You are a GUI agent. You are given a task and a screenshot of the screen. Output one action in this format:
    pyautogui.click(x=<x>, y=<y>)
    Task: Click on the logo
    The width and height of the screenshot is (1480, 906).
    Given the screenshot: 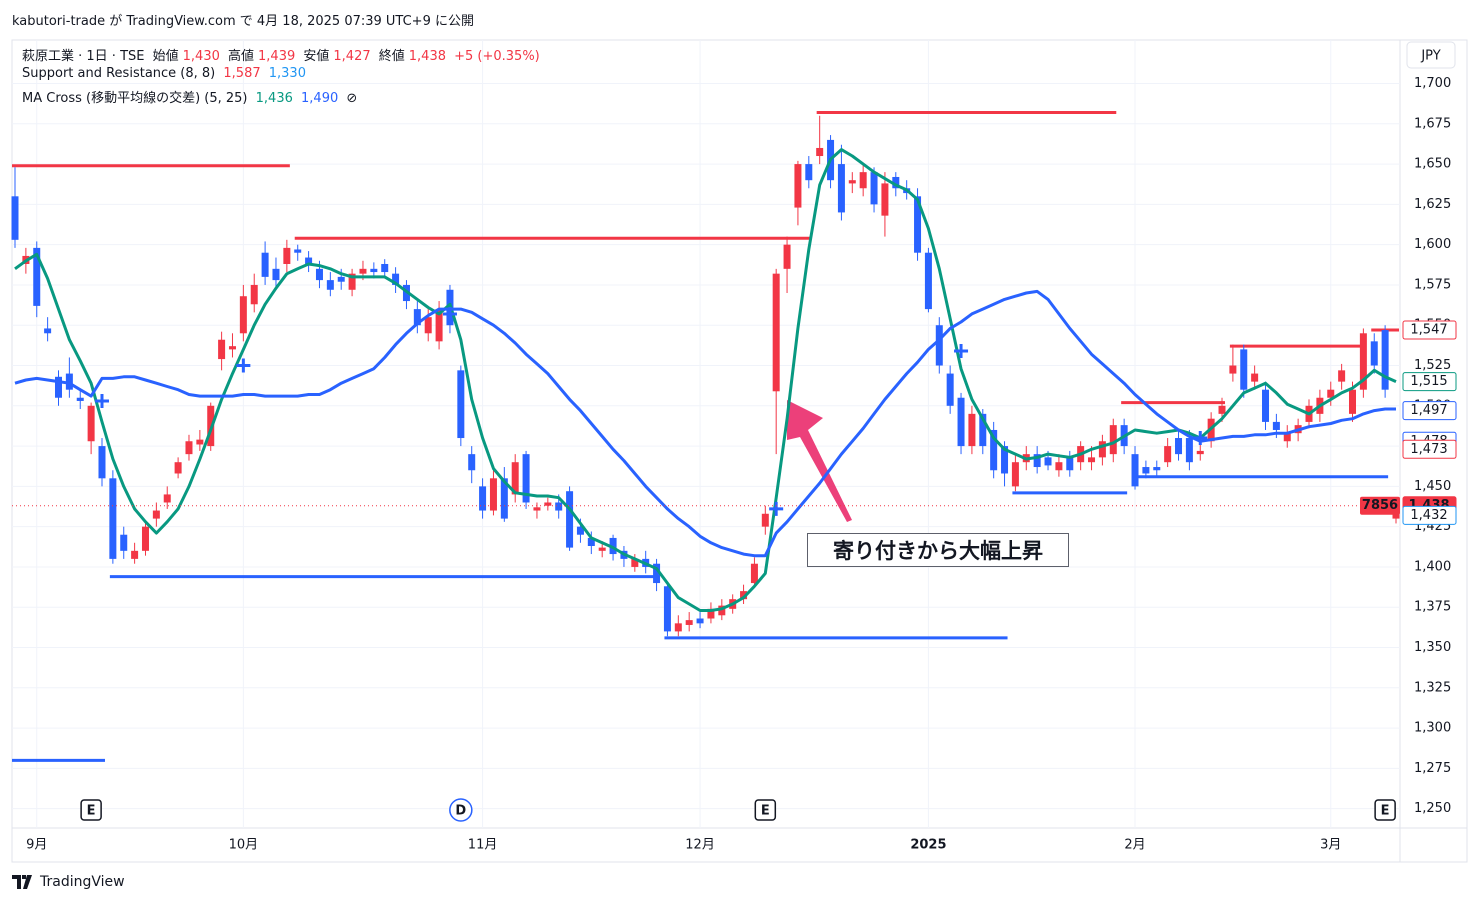 What is the action you would take?
    pyautogui.click(x=22, y=882)
    